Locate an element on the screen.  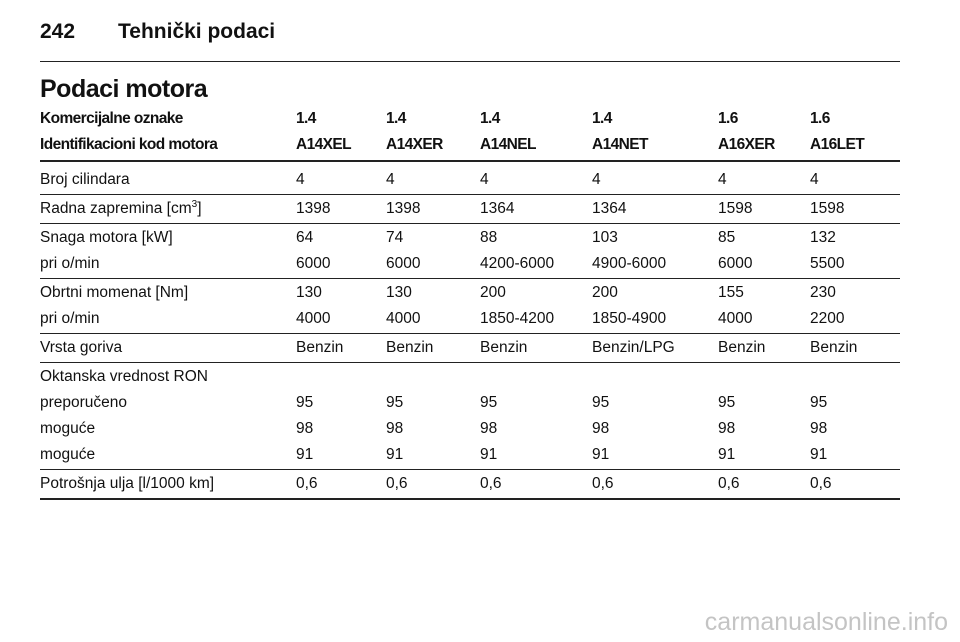
cell-value: 230 is located at coordinates (823, 292).